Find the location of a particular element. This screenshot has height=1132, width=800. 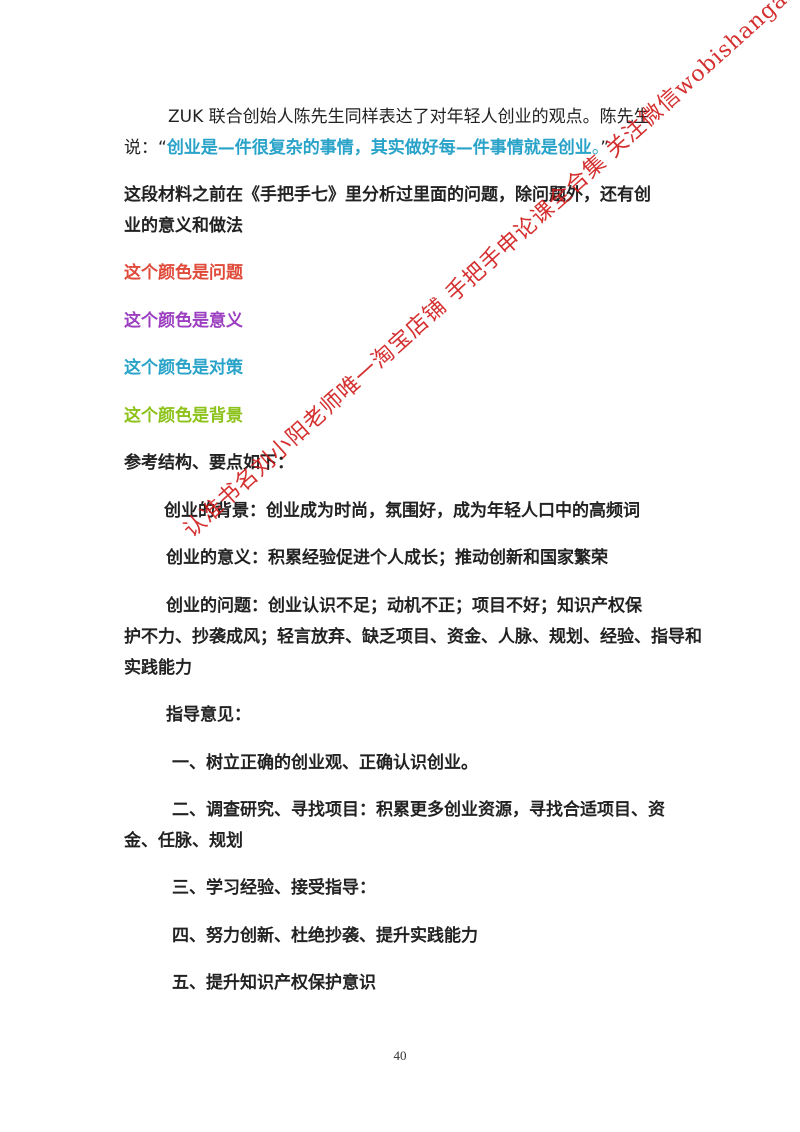

meaning-line: 创业的意义：积累经验促进个人成长；推动创新和国家繁荣 is located at coordinates (387, 558).